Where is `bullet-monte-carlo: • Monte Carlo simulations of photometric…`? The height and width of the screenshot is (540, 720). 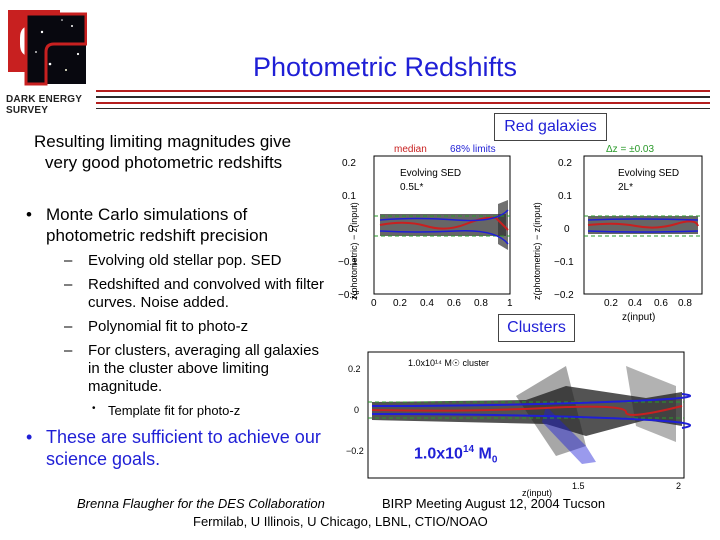
bullet-monte-carlo: • Monte Carlo simulations of photometric… is located at coordinates (176, 225).